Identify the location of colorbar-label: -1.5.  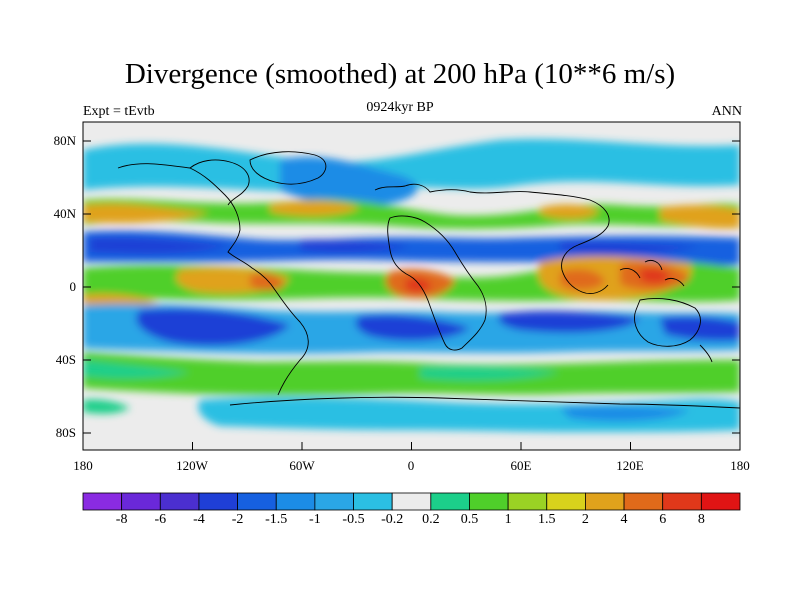
(276, 519).